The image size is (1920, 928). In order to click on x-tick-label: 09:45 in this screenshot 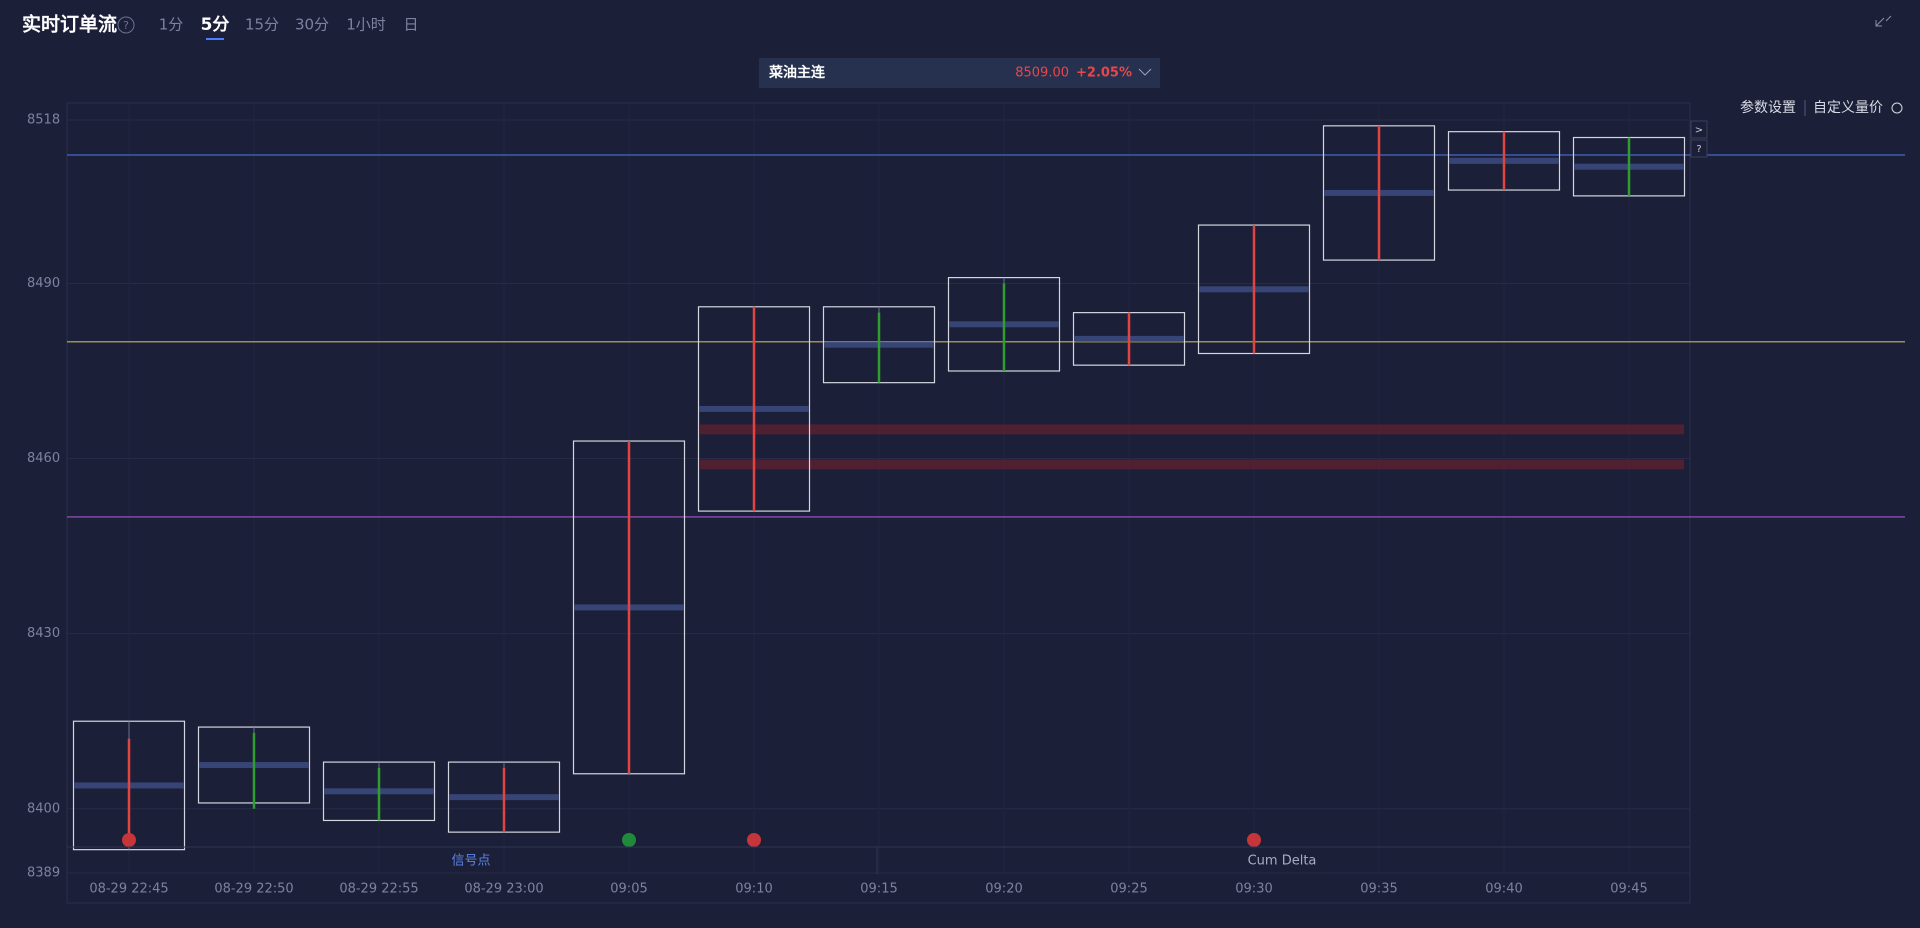, I will do `click(1628, 889)`.